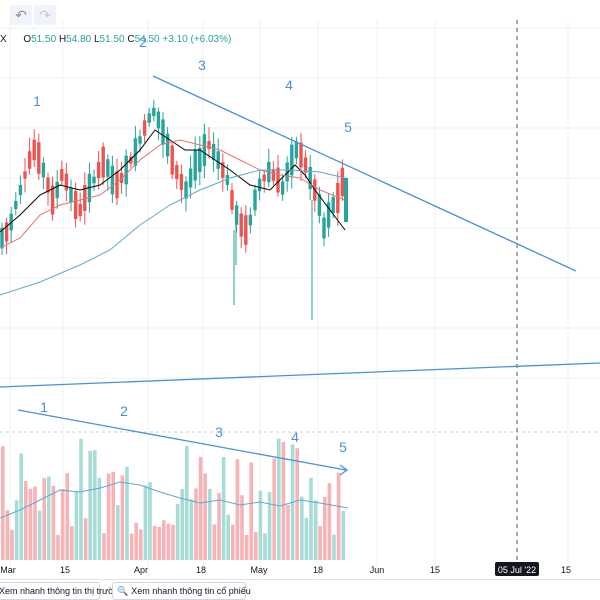 This screenshot has height=600, width=600. I want to click on volume-ma, so click(174, 500).